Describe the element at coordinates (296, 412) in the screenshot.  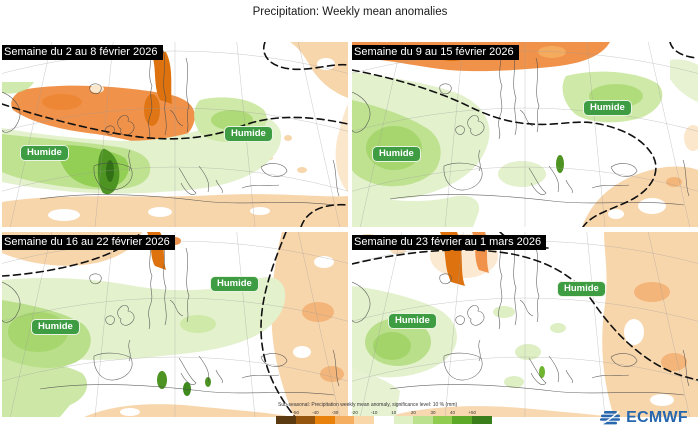
I see `tick-label: -50` at that location.